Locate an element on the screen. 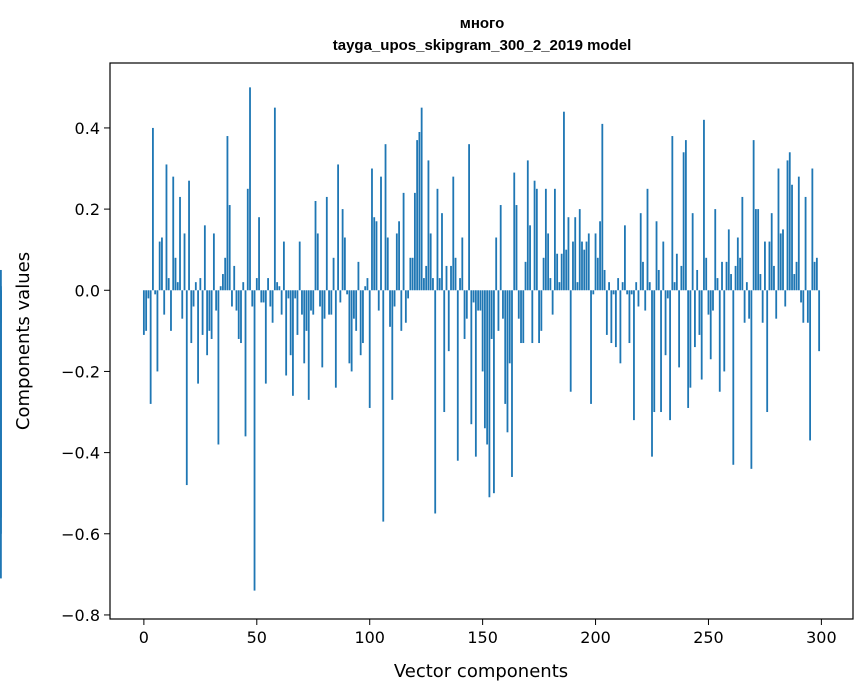 This screenshot has height=696, width=867. chart-subtitle: tayga_upos_skipgram_300_2_2019 model is located at coordinates (482, 45).